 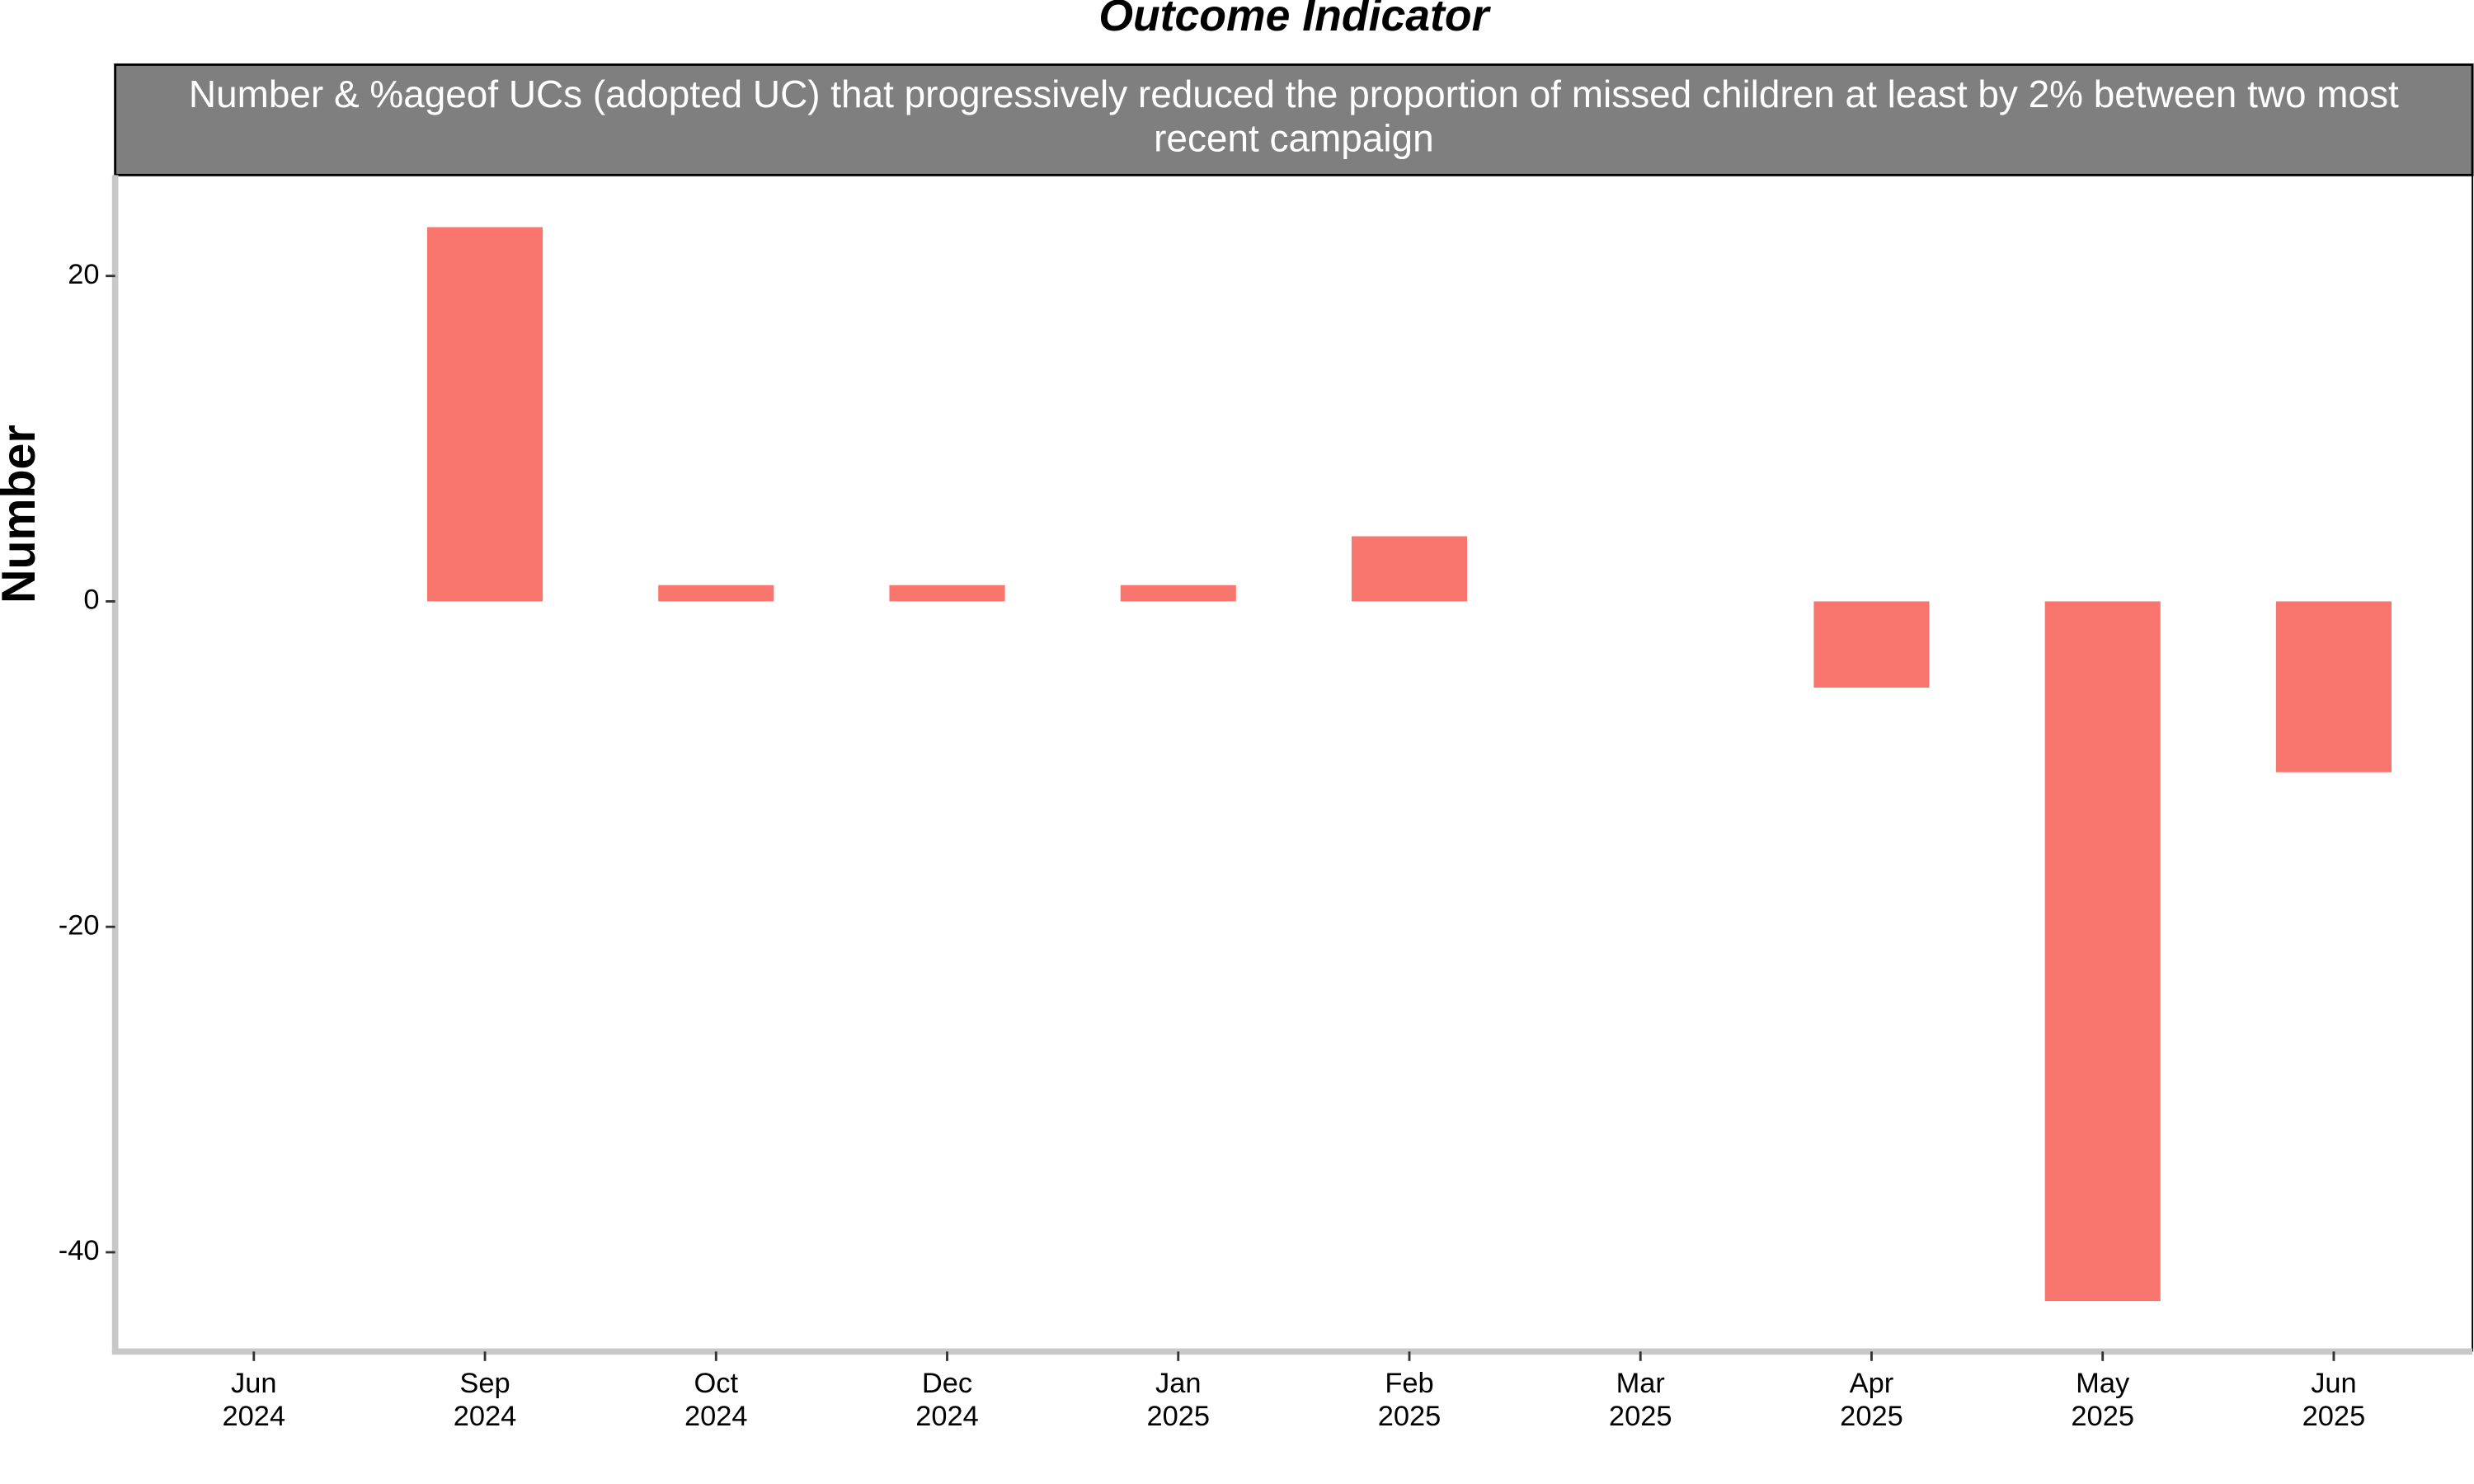 What do you see at coordinates (79, 1250) in the screenshot?
I see `y-tick-label: -40` at bounding box center [79, 1250].